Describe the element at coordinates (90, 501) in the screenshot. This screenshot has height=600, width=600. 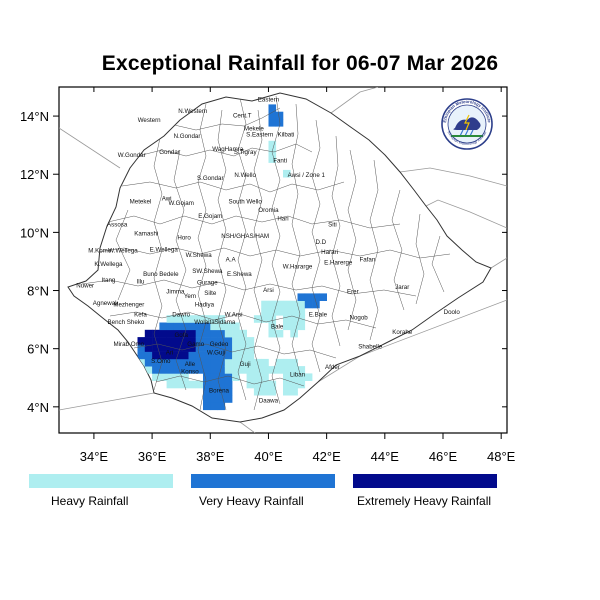
I see `legend-label-heavy: Heavy Rainfall` at that location.